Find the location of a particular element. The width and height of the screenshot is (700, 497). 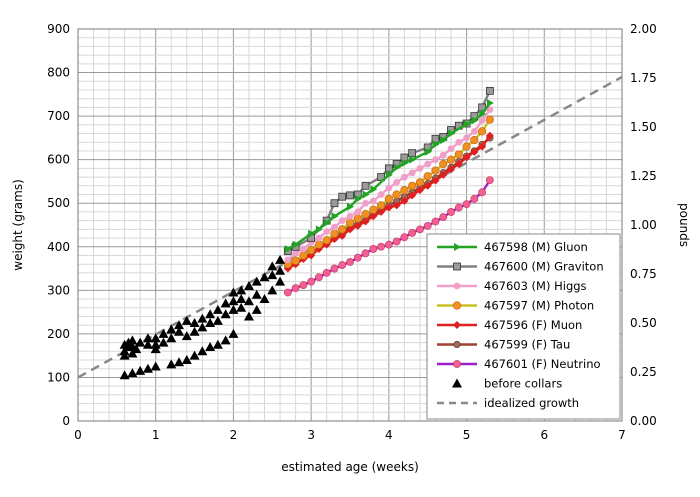

y-tick-label: 300 is located at coordinates (58, 290).